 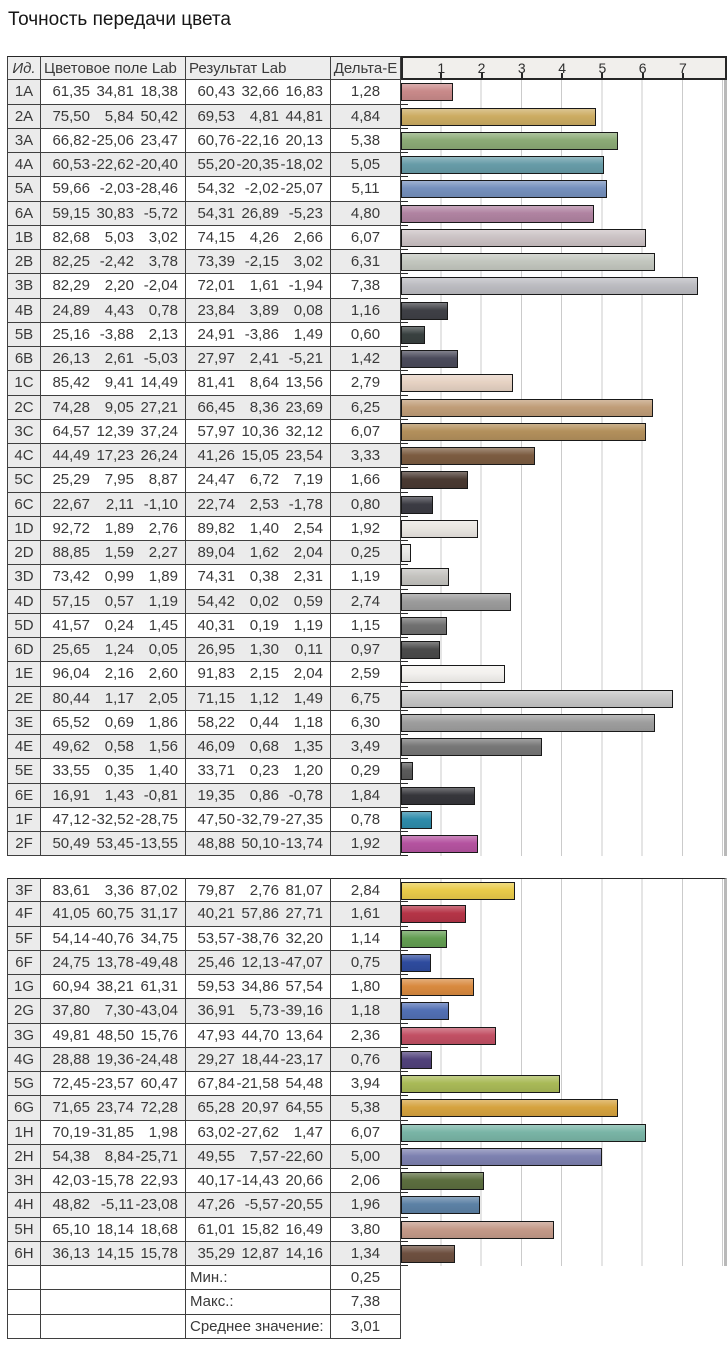 I want to click on lab-value: 1,59, so click(x=119, y=553).